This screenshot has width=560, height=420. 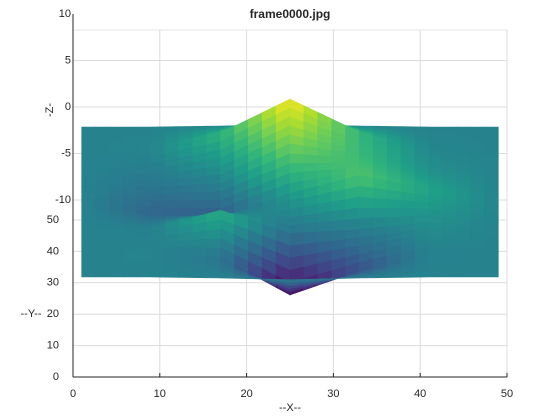 I want to click on y-tick-label: 30, so click(x=53, y=283).